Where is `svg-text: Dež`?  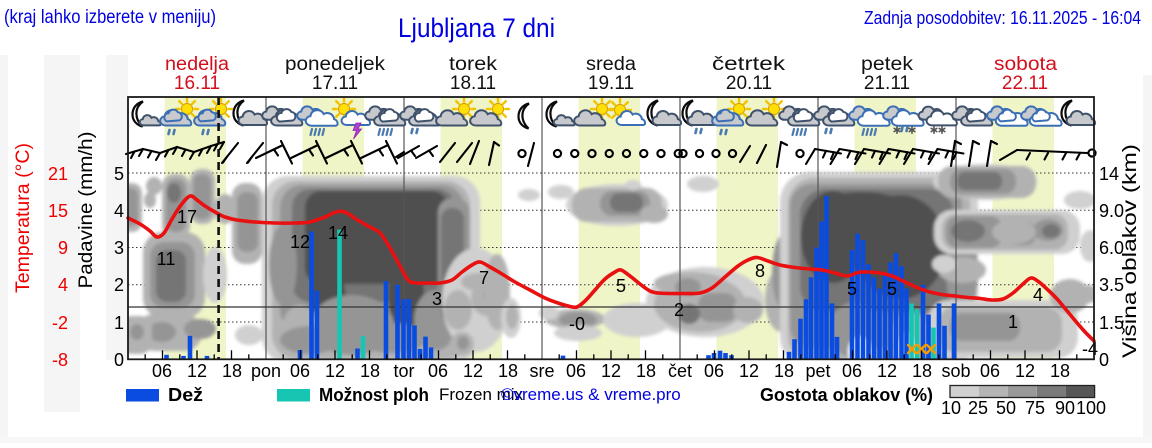 svg-text: Dež is located at coordinates (185, 395).